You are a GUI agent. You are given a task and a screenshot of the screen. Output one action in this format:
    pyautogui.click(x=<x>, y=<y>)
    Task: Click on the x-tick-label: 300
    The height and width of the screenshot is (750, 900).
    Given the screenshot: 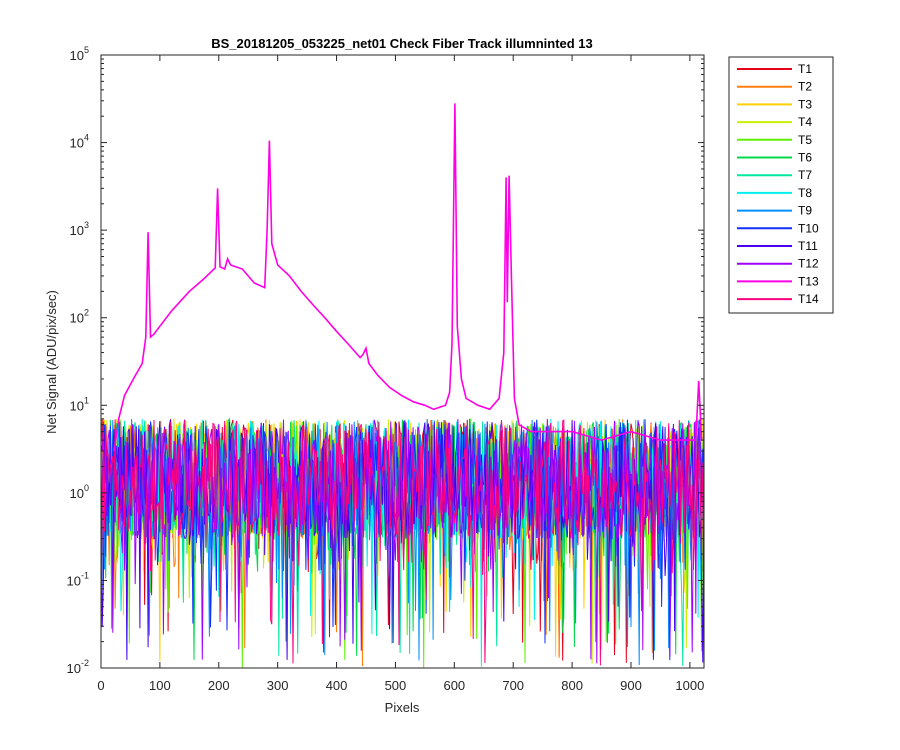 What is the action you would take?
    pyautogui.click(x=278, y=685)
    